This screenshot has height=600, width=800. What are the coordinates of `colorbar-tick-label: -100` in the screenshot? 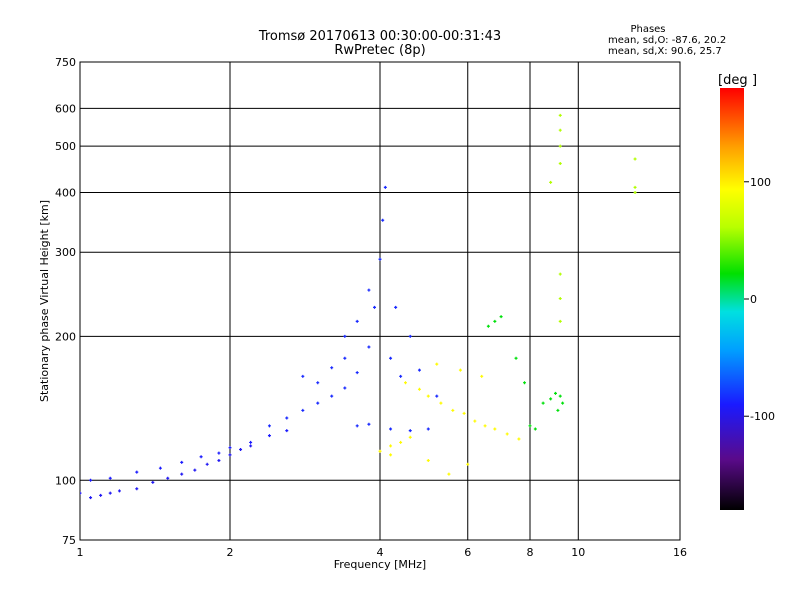 It's located at (762, 416).